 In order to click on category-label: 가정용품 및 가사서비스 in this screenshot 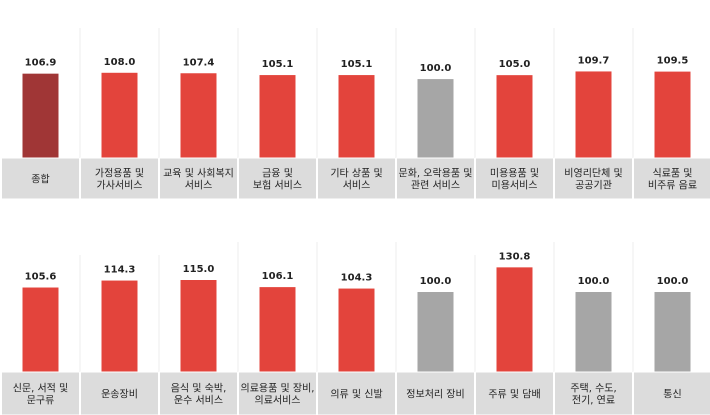, I will do `click(119, 180)`.